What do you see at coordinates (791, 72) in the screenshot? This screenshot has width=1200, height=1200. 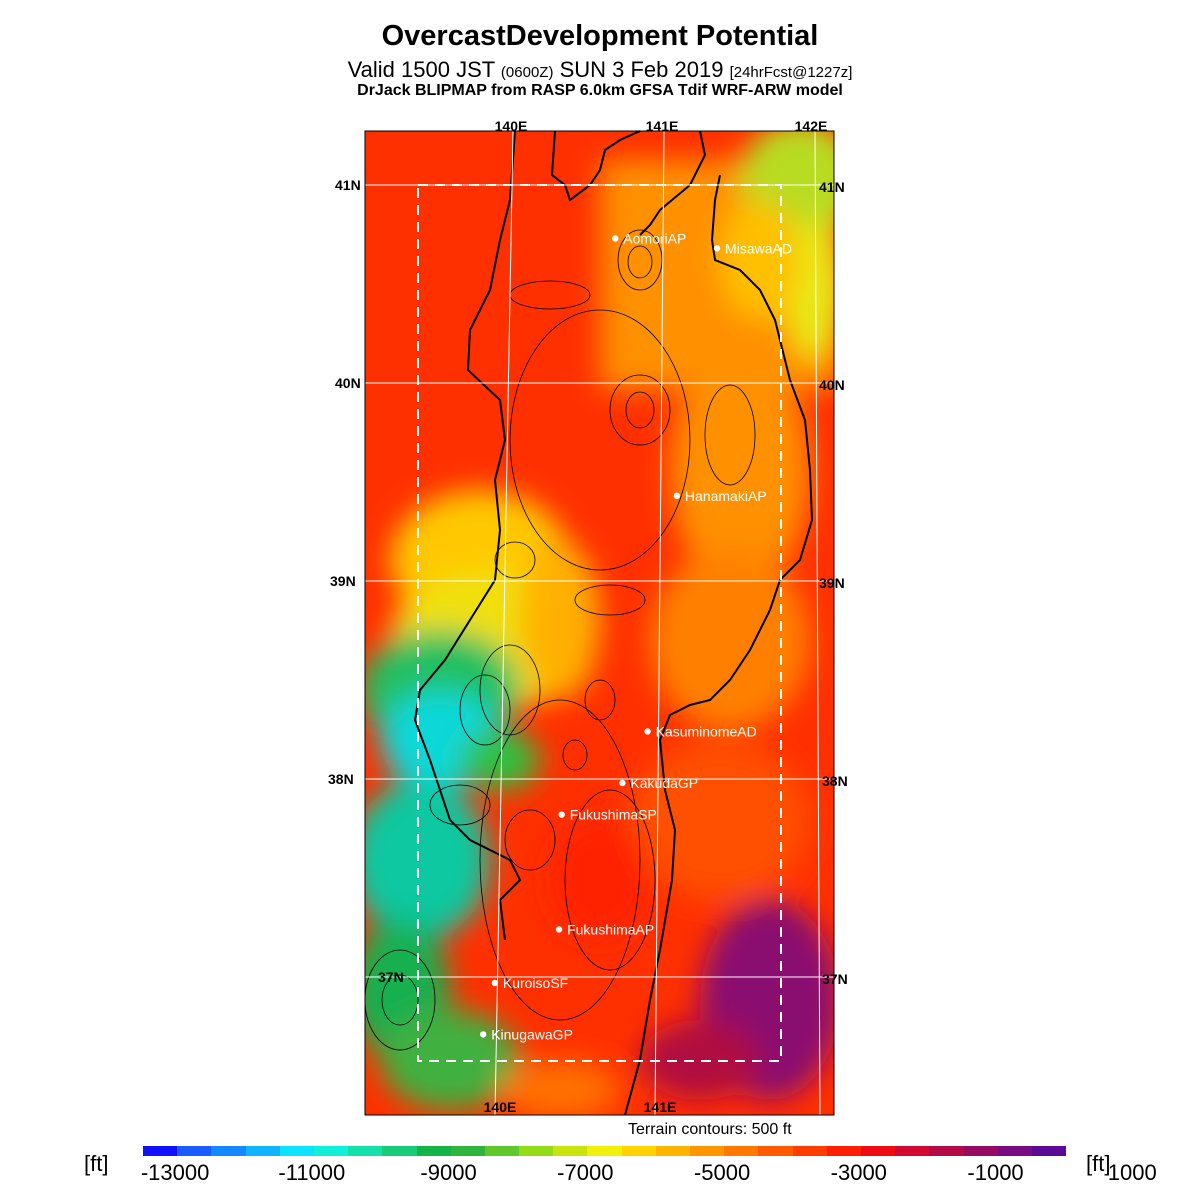 I see `forecast-info: [24hrFcst@1227z]` at bounding box center [791, 72].